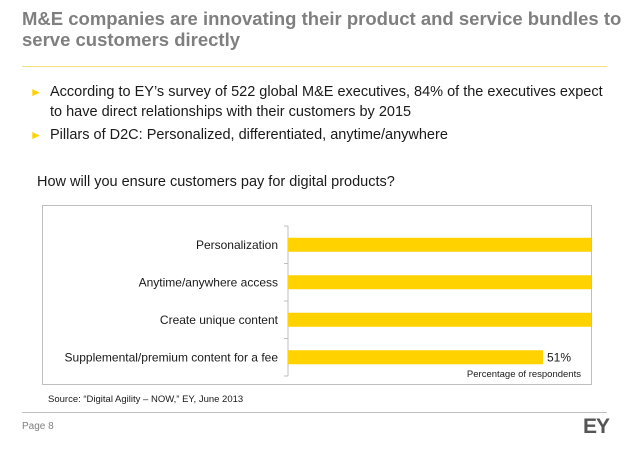 The width and height of the screenshot is (638, 451). What do you see at coordinates (208, 282) in the screenshot?
I see `category-label: Anytime/anywhere access` at bounding box center [208, 282].